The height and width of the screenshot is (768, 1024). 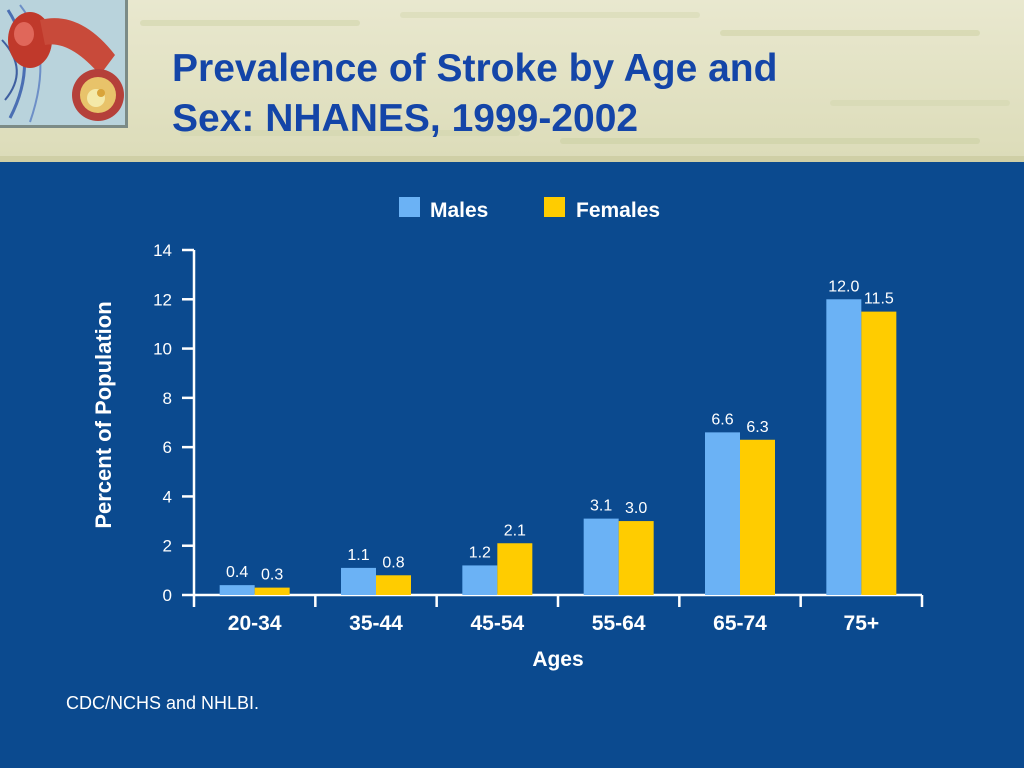 What do you see at coordinates (376, 623) in the screenshot?
I see `x-tick-label: 35-44` at bounding box center [376, 623].